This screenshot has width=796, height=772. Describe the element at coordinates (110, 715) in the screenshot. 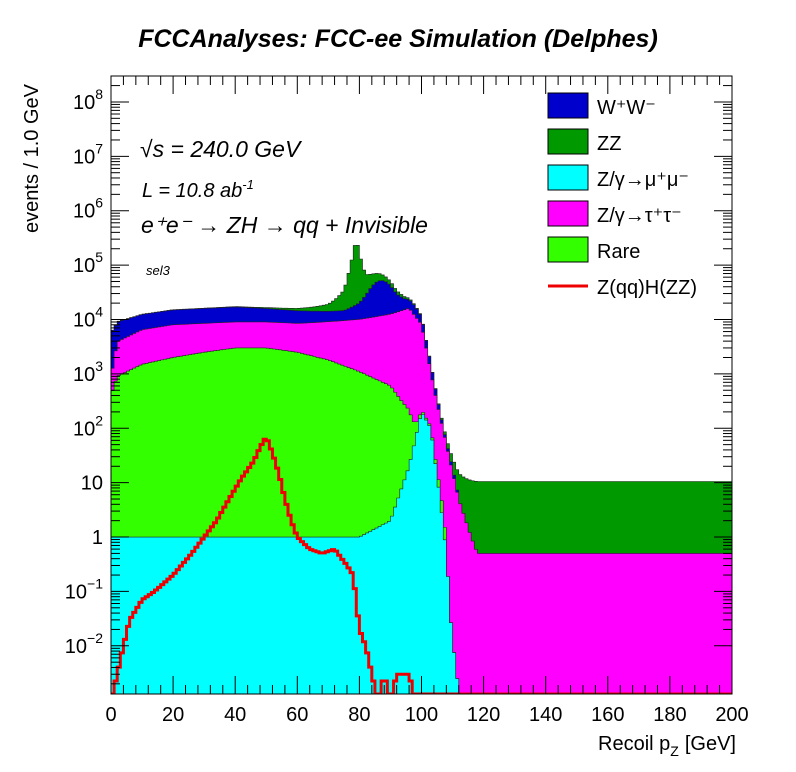

I see `x-tick-label: 0` at that location.